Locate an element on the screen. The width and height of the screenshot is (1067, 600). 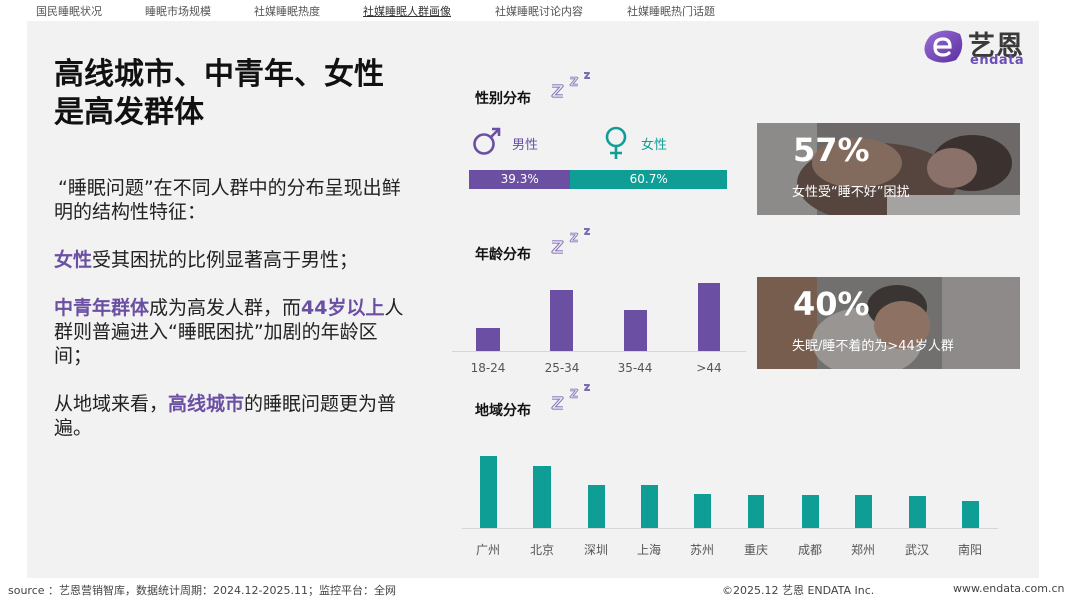
region-bar-wuhan is located at coordinates (917, 512).